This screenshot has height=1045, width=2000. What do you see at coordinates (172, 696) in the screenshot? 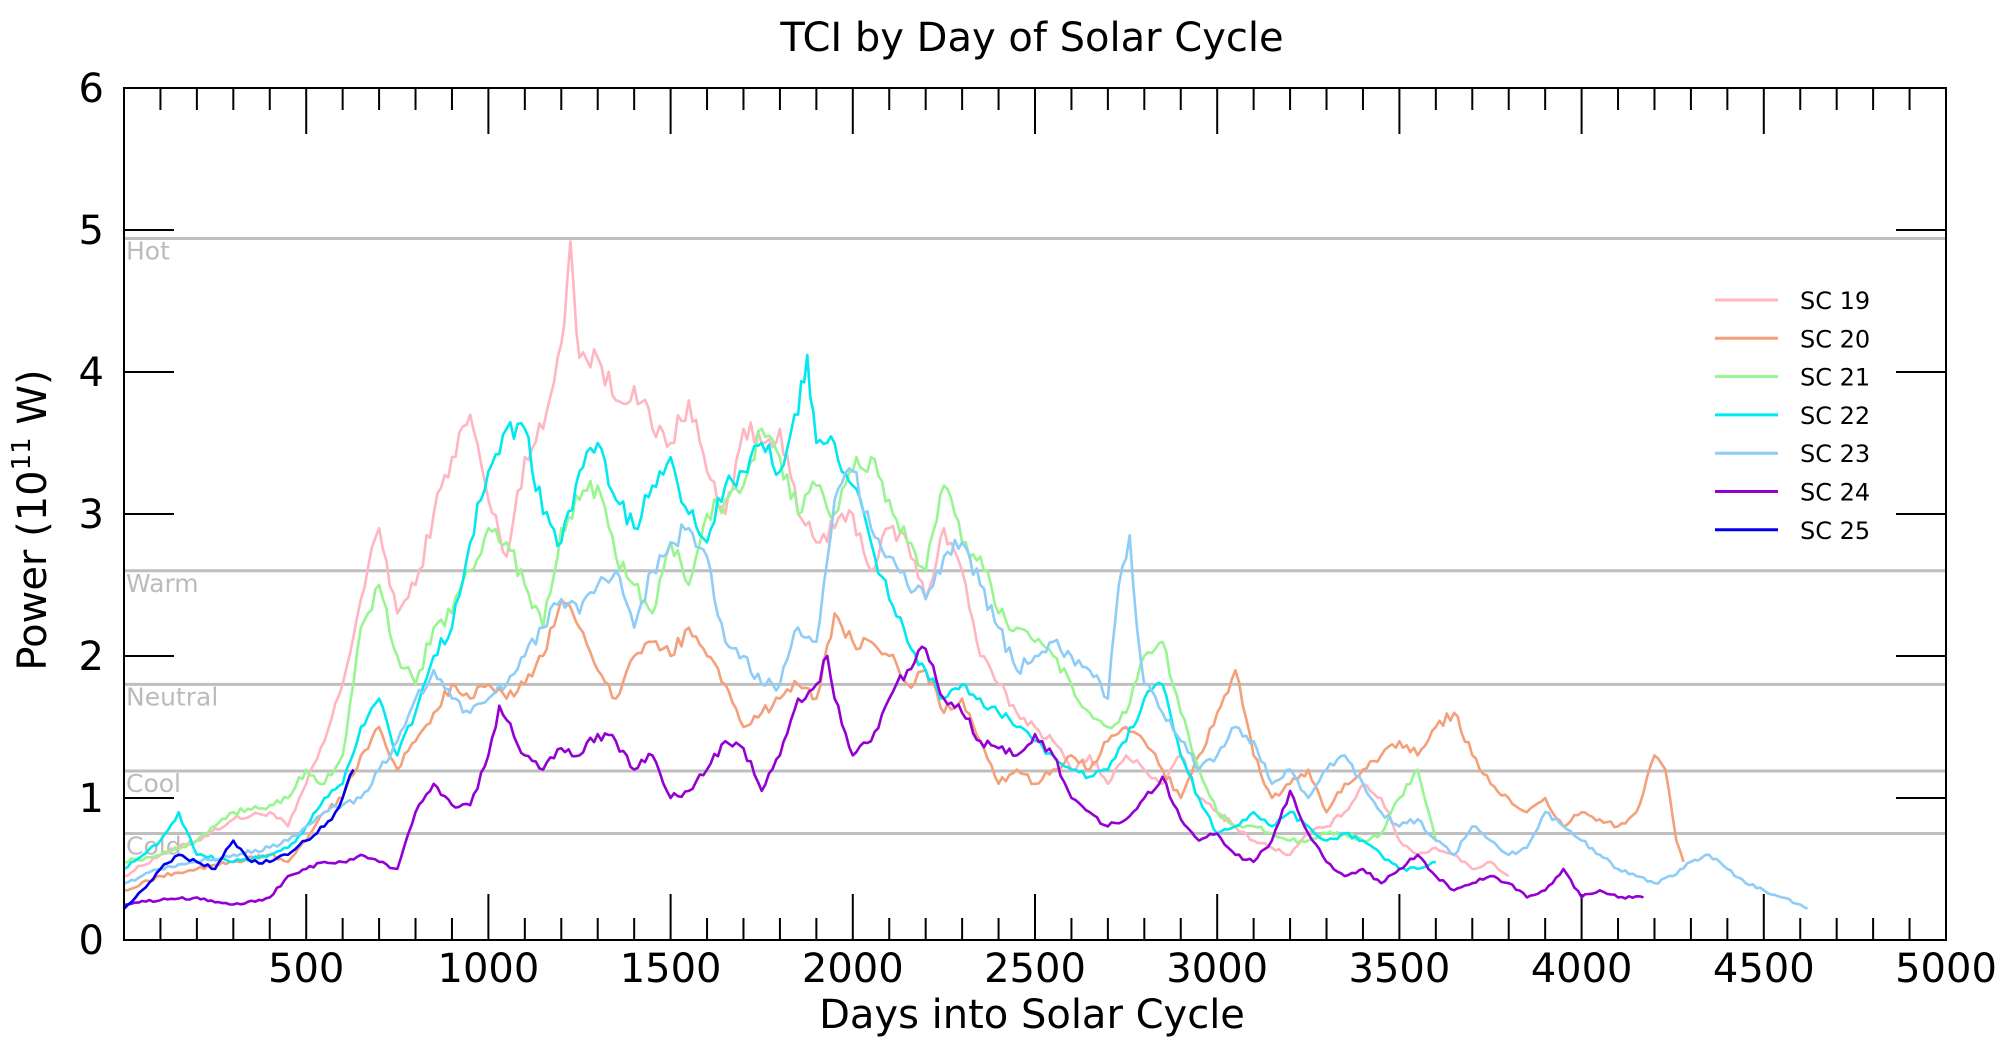
I see `threshold-label-neutral: Neutral` at bounding box center [172, 696].